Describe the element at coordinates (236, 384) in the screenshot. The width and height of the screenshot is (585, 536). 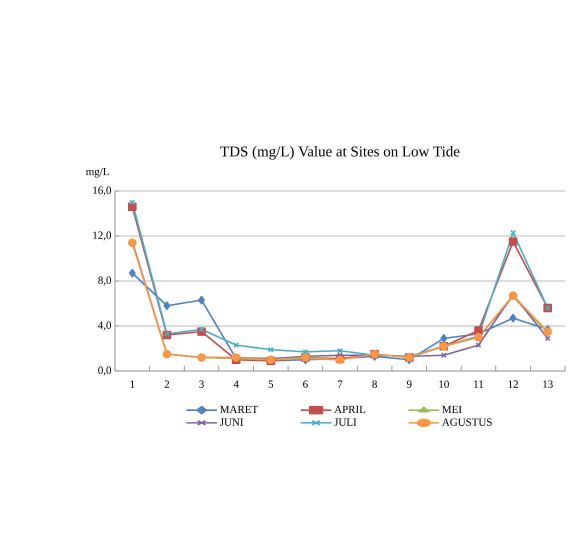
I see `x-tick-label: 4` at that location.